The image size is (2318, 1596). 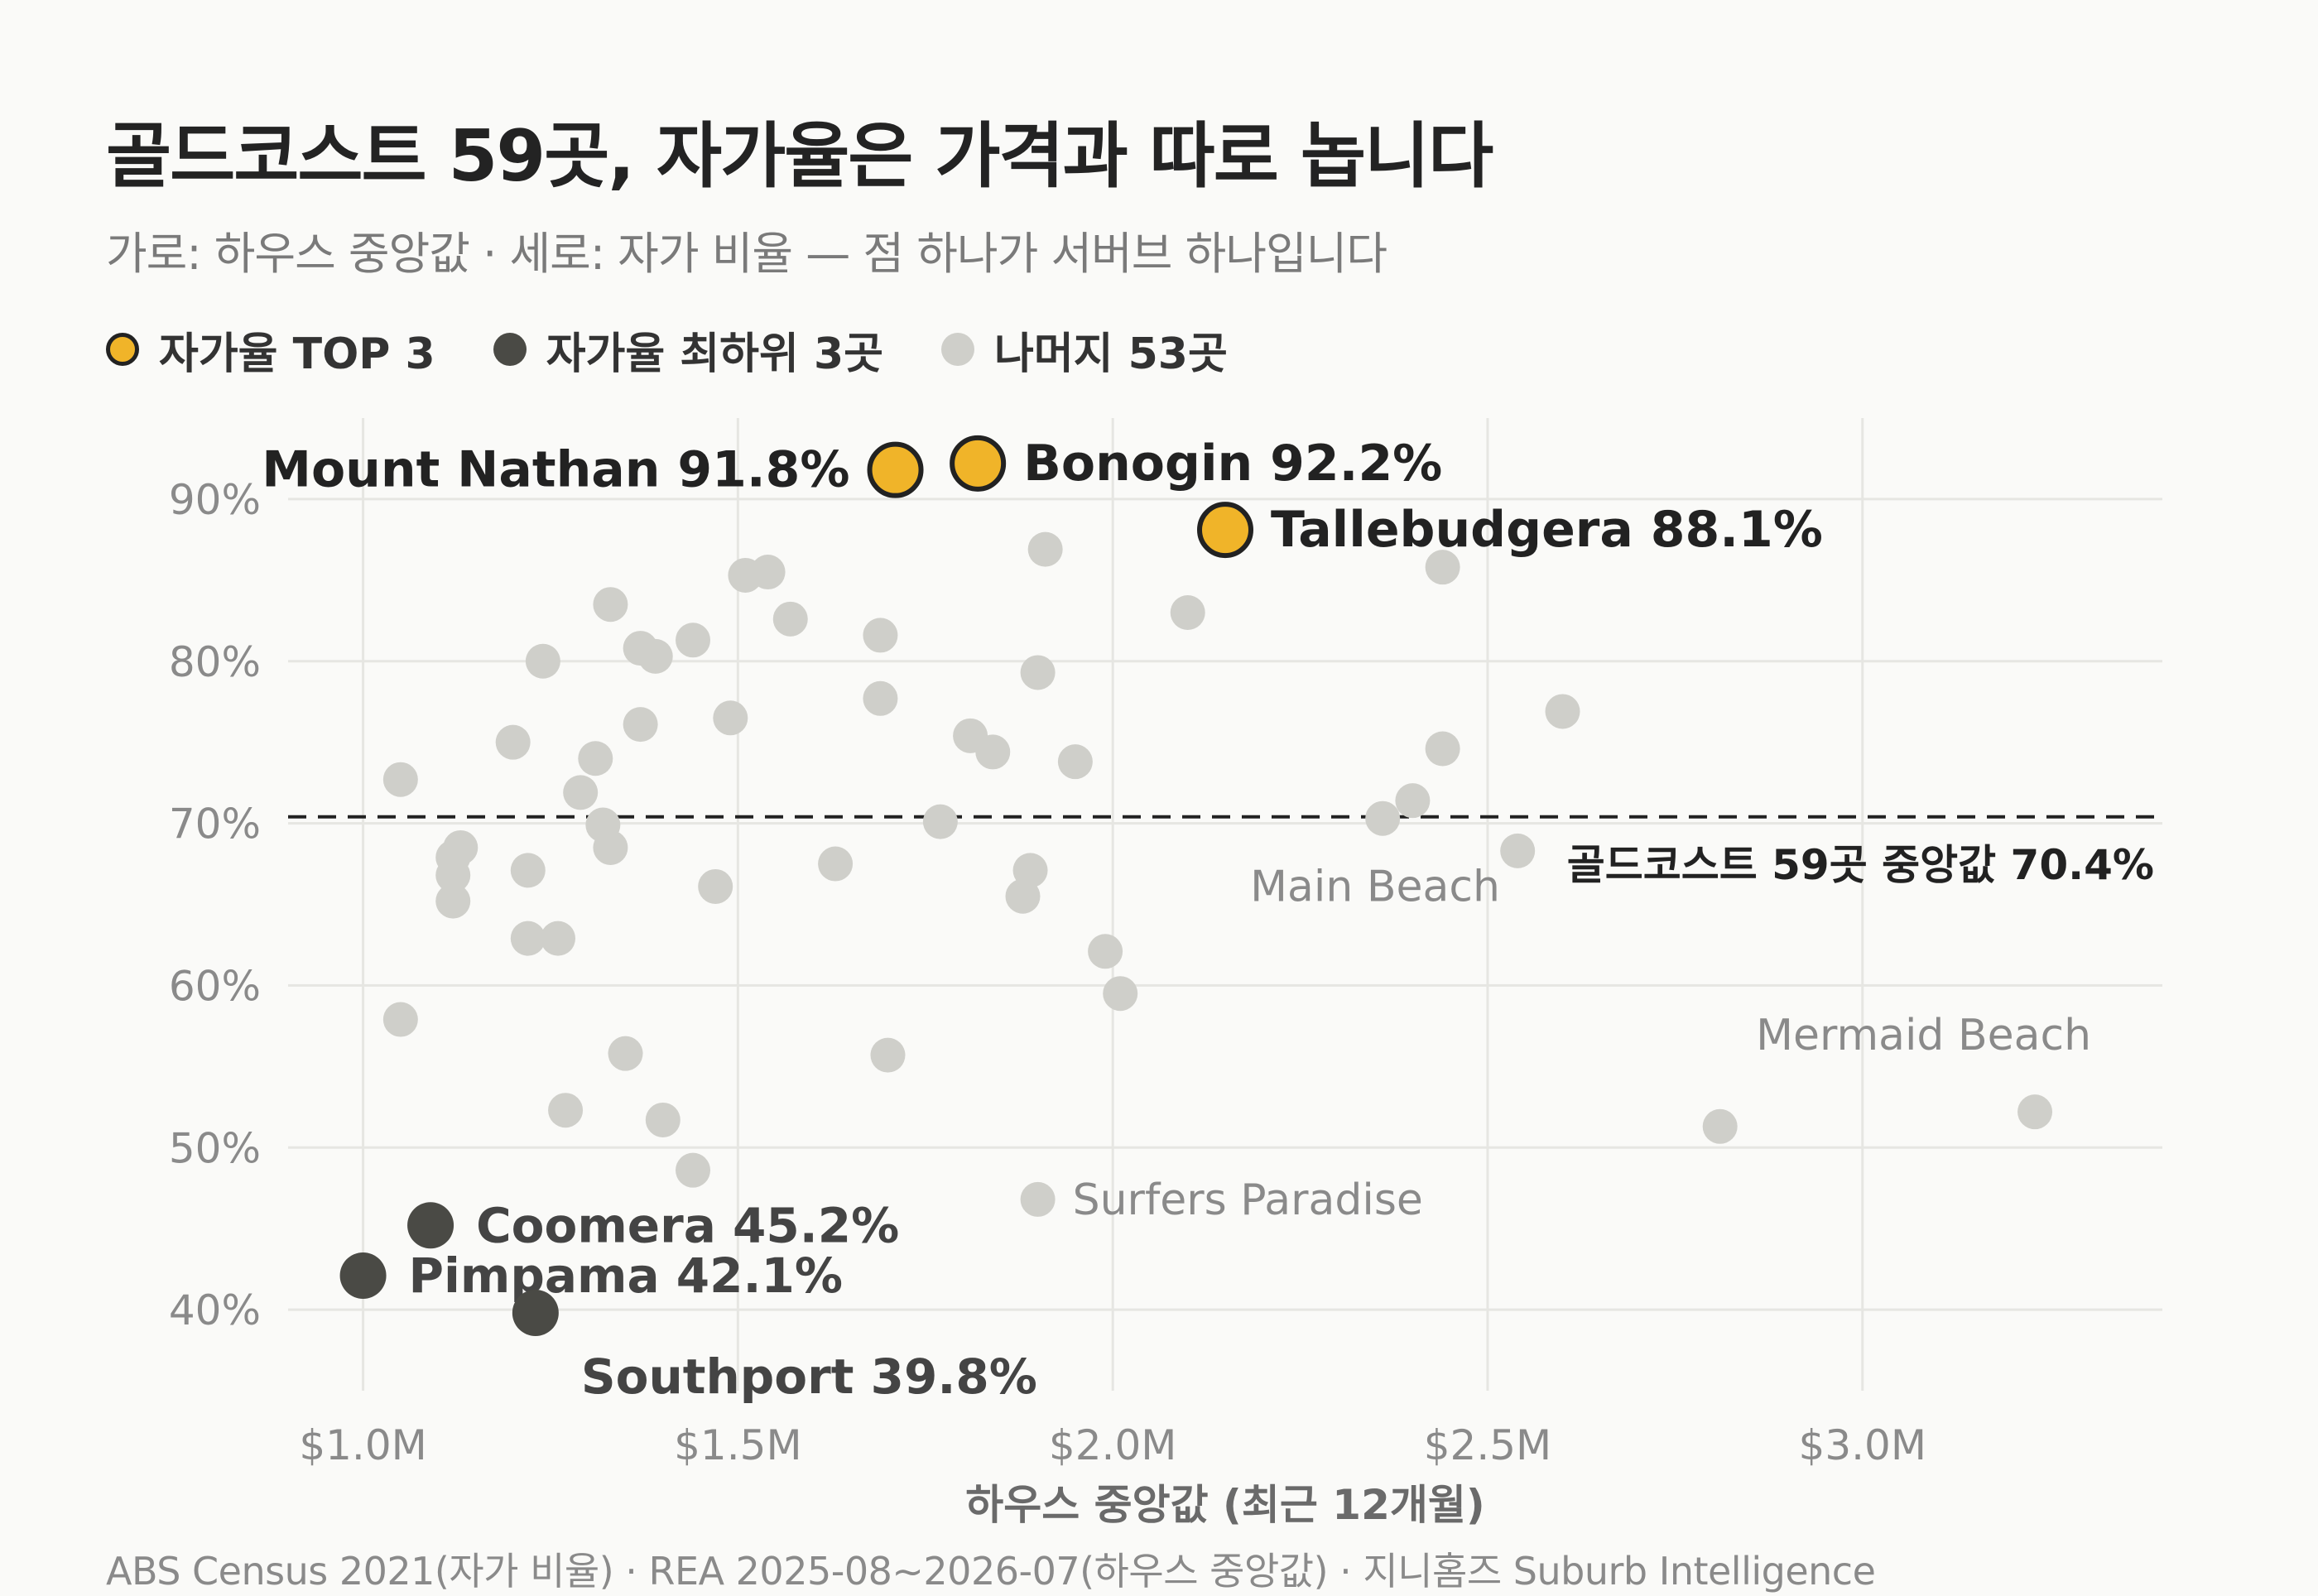 What do you see at coordinates (215, 500) in the screenshot?
I see `y-tick-label: 90%` at bounding box center [215, 500].